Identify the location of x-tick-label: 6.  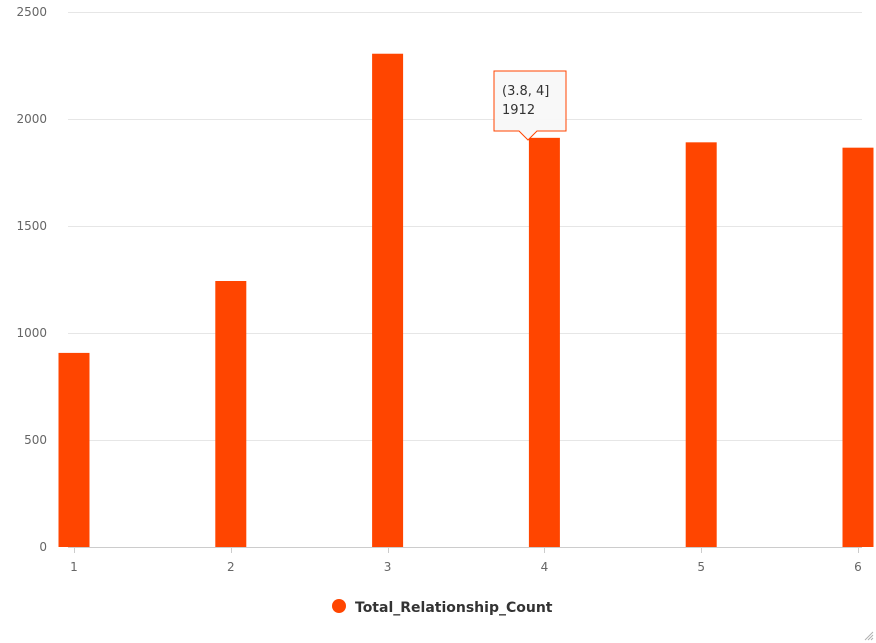
(858, 567).